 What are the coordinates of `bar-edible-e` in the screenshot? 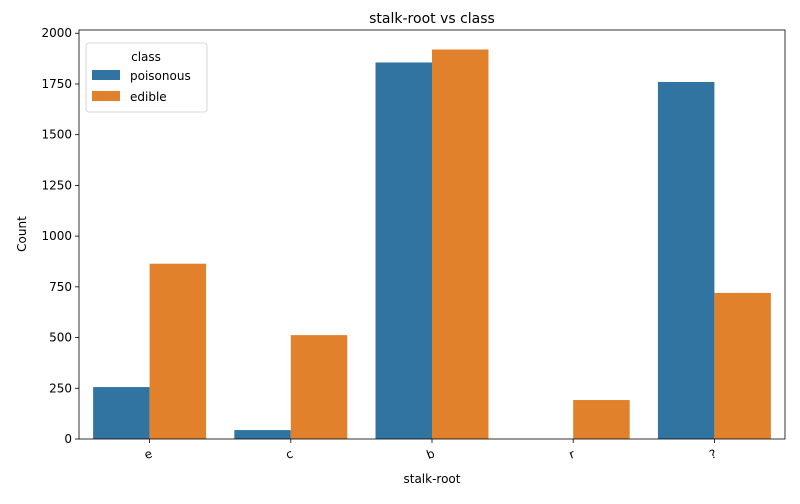 It's located at (178, 351).